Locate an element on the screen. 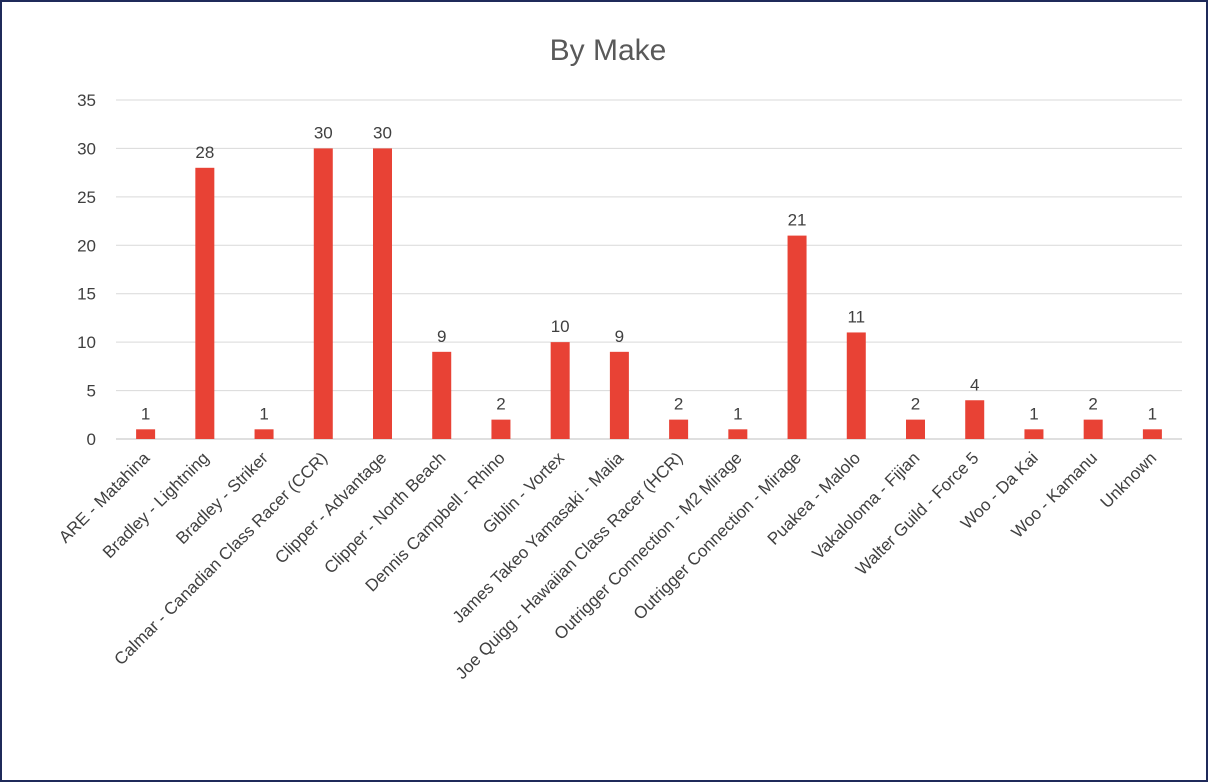  y-tick-label: 5 is located at coordinates (91, 391).